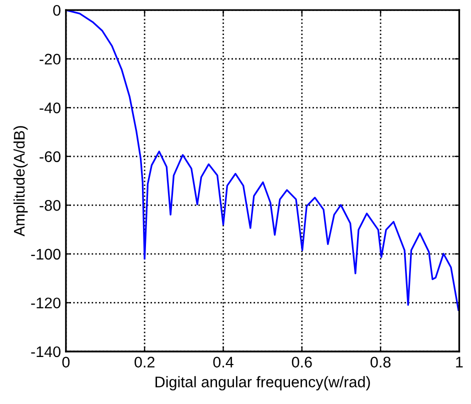 This screenshot has width=471, height=404. I want to click on y-tick-label: -100, so click(45, 254).